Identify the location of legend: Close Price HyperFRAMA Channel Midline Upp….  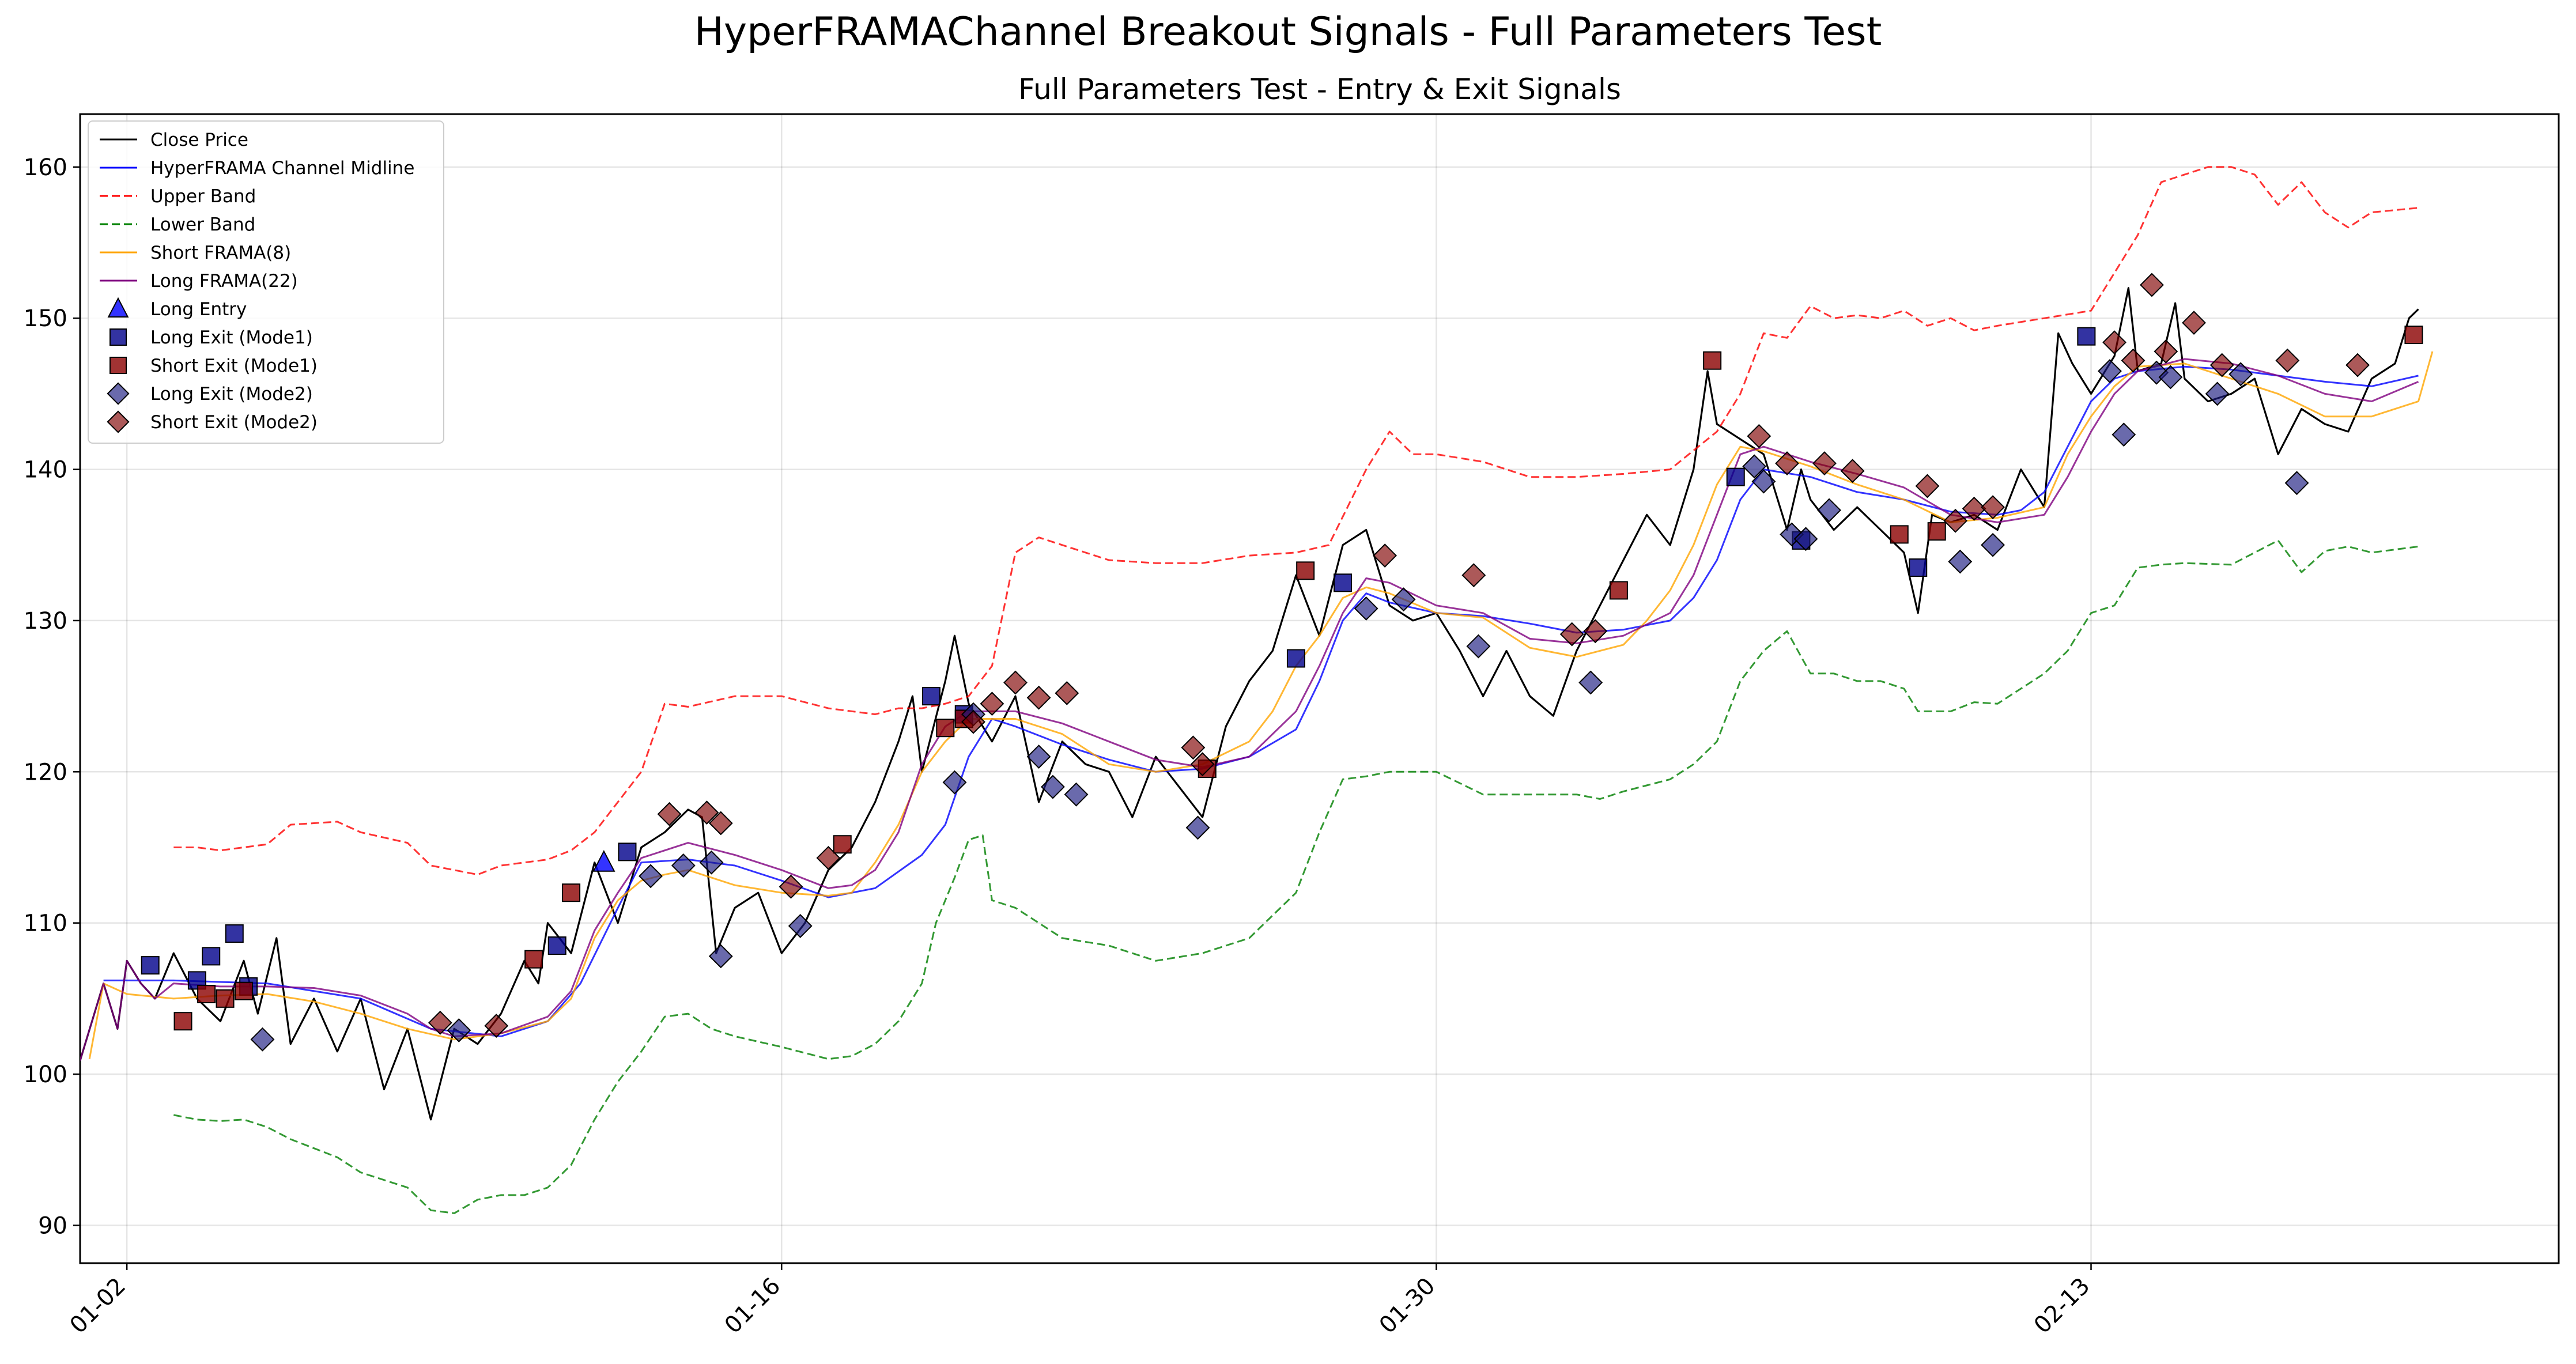
(266, 282).